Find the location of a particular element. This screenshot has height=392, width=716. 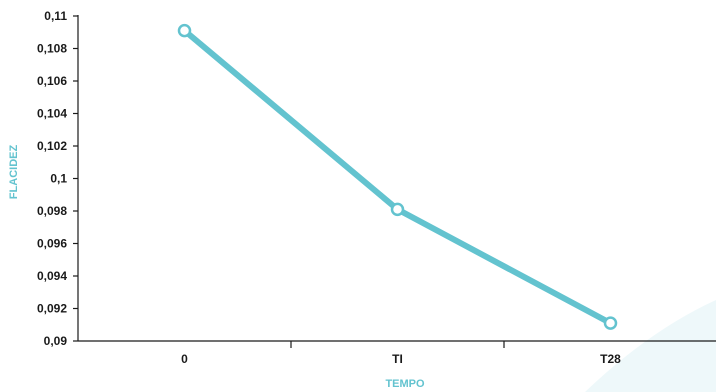

x-axis-title: TEMPO is located at coordinates (405, 384).